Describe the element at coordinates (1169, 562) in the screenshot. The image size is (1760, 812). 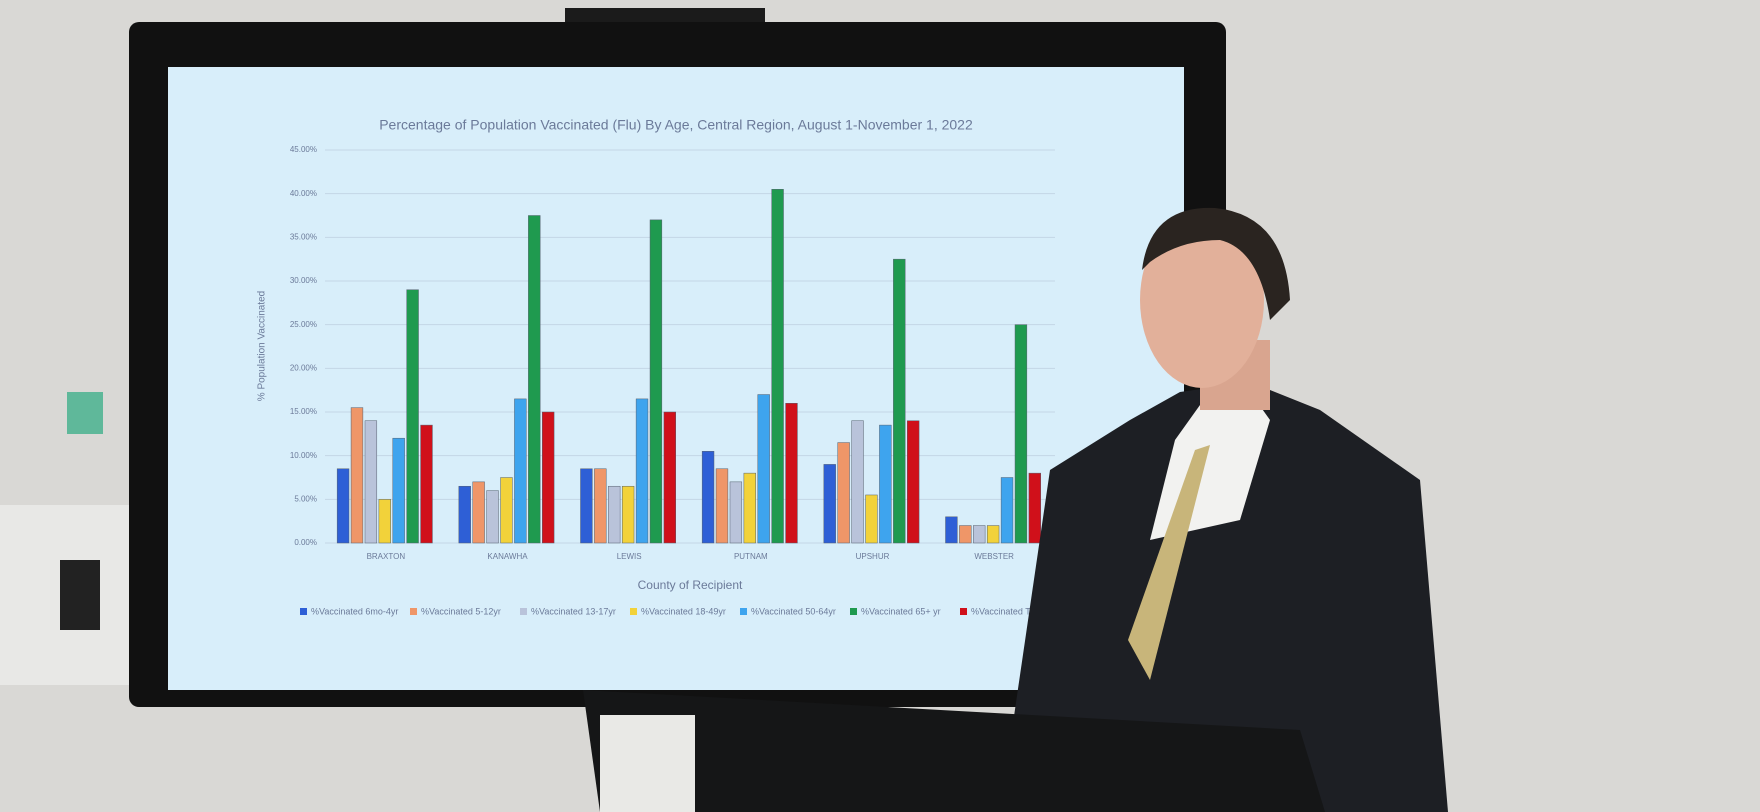
I see `tie` at that location.